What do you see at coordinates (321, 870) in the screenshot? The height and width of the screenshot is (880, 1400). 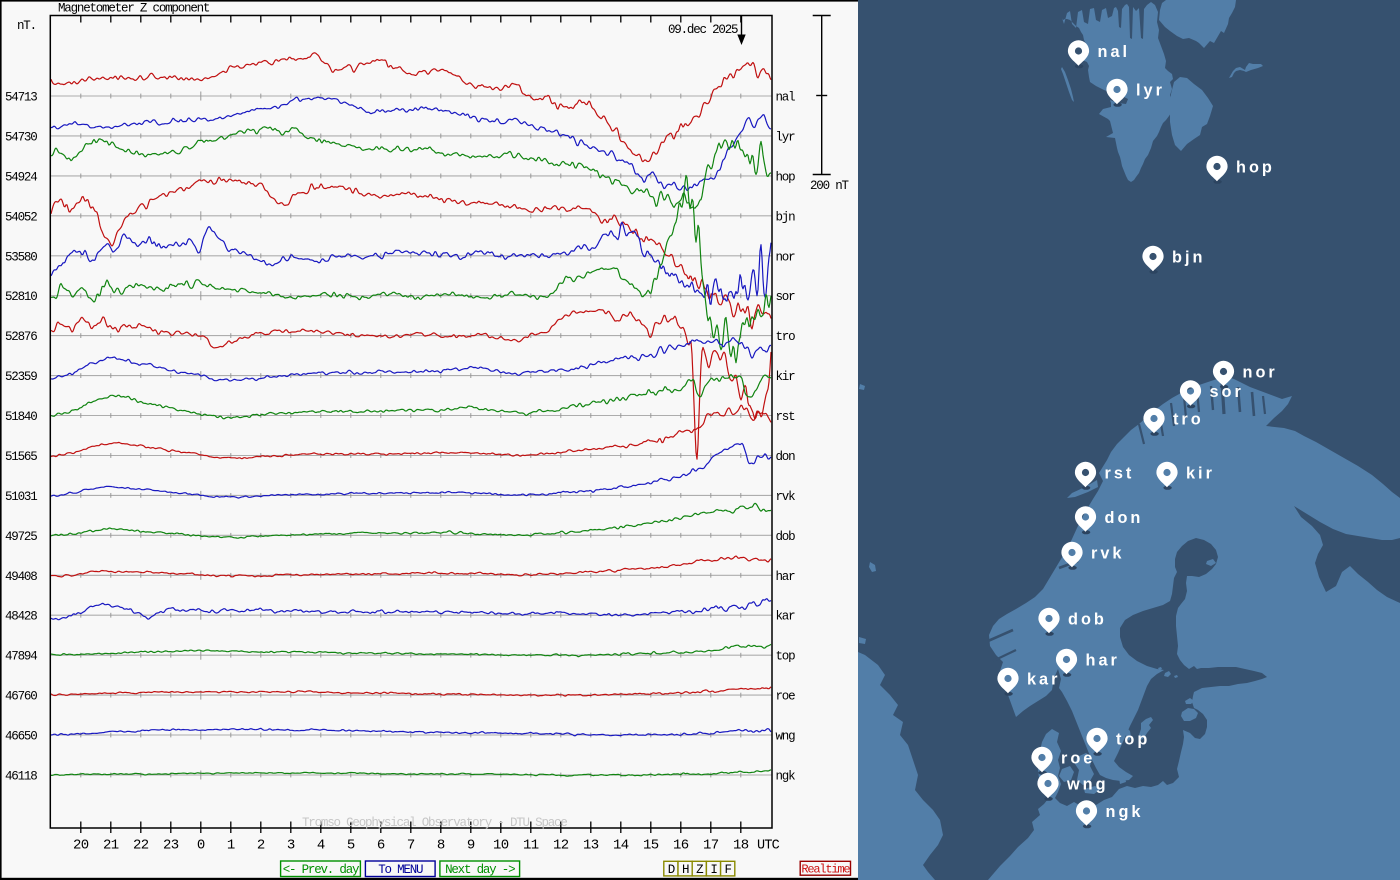 I see `svg-text: <- Prev. day` at bounding box center [321, 870].